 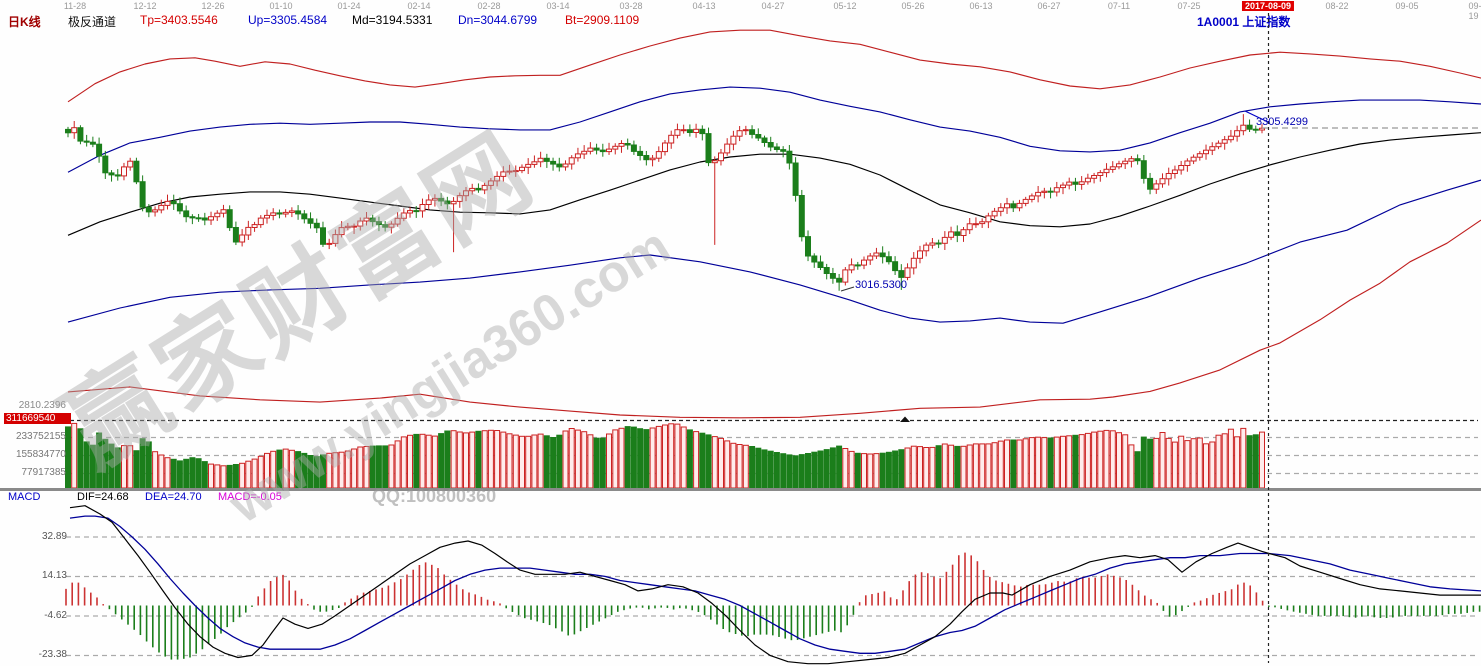 What do you see at coordinates (1282, 122) in the screenshot?
I see `last-price-annotation: 3305.4299` at bounding box center [1282, 122].